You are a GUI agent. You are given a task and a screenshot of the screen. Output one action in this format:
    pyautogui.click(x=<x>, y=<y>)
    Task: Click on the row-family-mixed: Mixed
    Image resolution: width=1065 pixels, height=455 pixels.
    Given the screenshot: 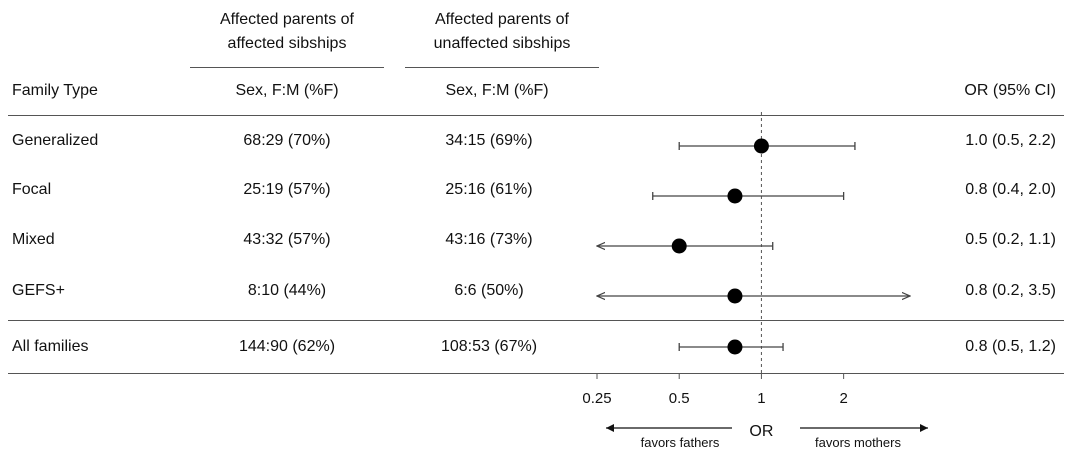 What is the action you would take?
    pyautogui.click(x=33, y=239)
    